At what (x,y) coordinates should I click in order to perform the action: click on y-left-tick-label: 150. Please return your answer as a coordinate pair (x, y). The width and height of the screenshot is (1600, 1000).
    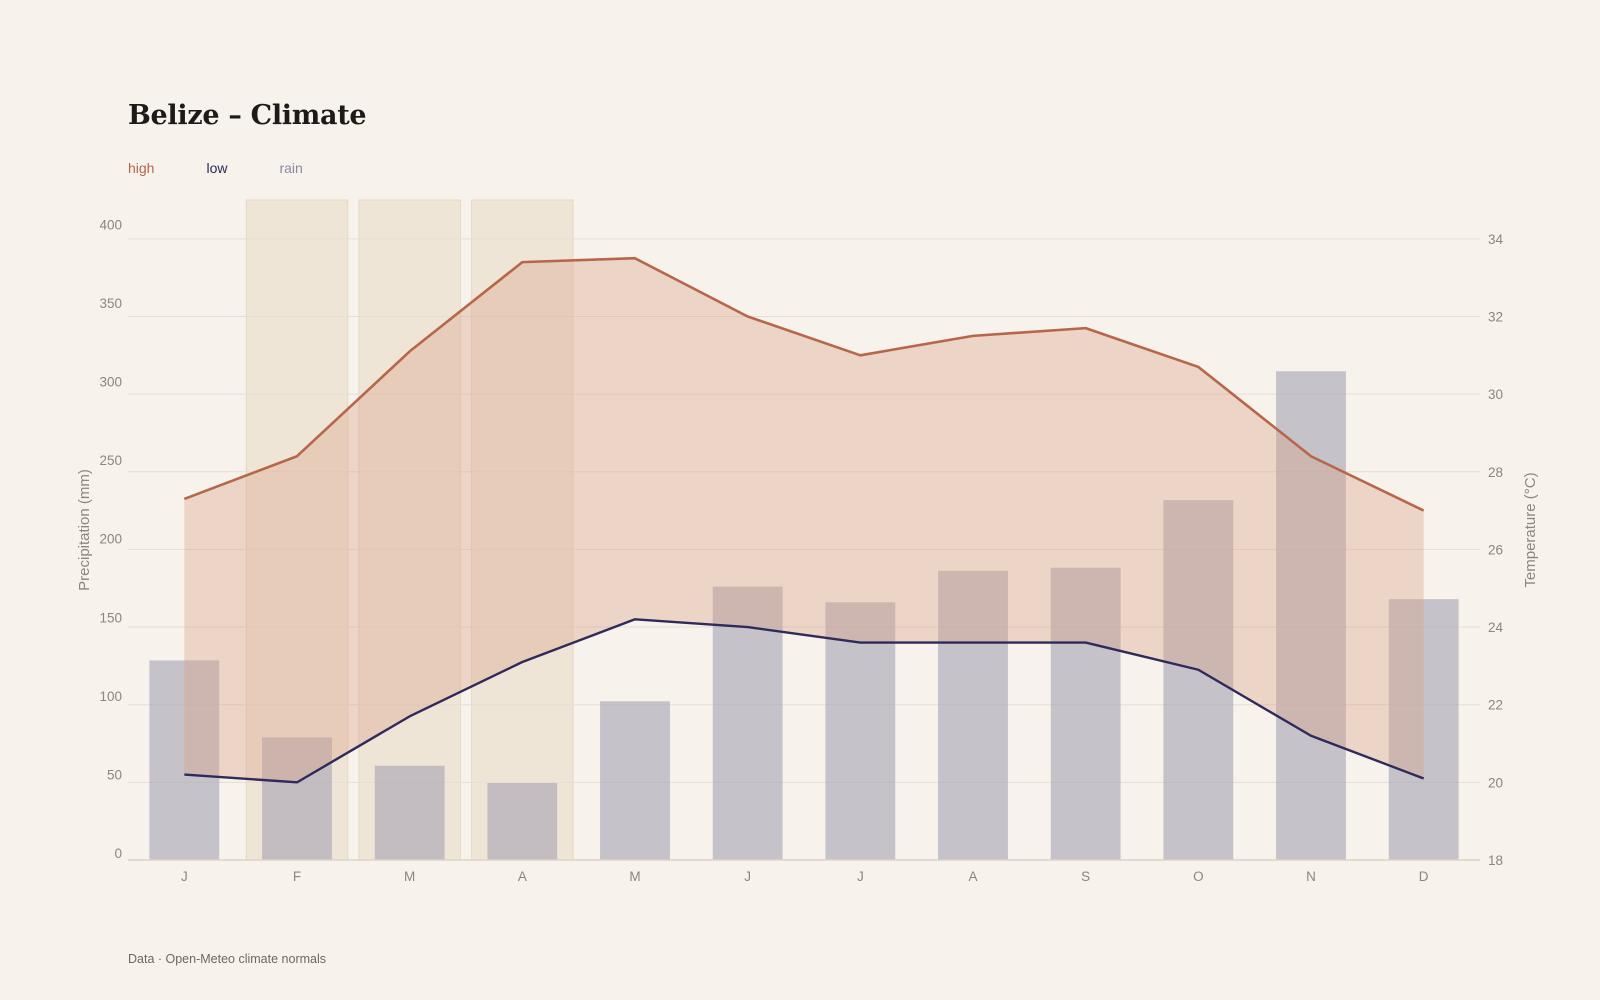
    Looking at the image, I should click on (110, 617).